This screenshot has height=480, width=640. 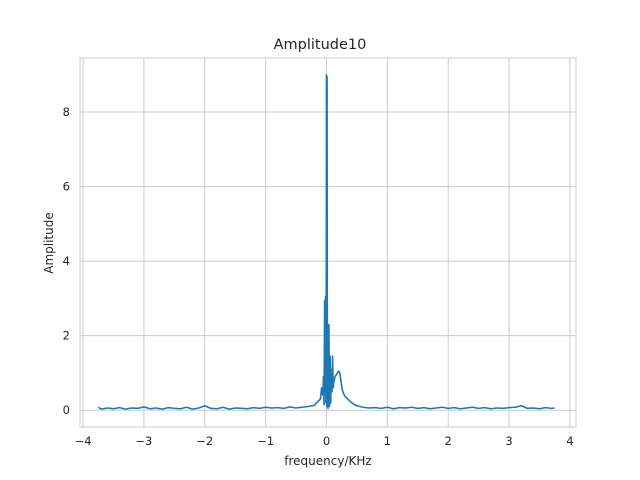 What do you see at coordinates (83, 441) in the screenshot?
I see `x-tick-label: −4` at bounding box center [83, 441].